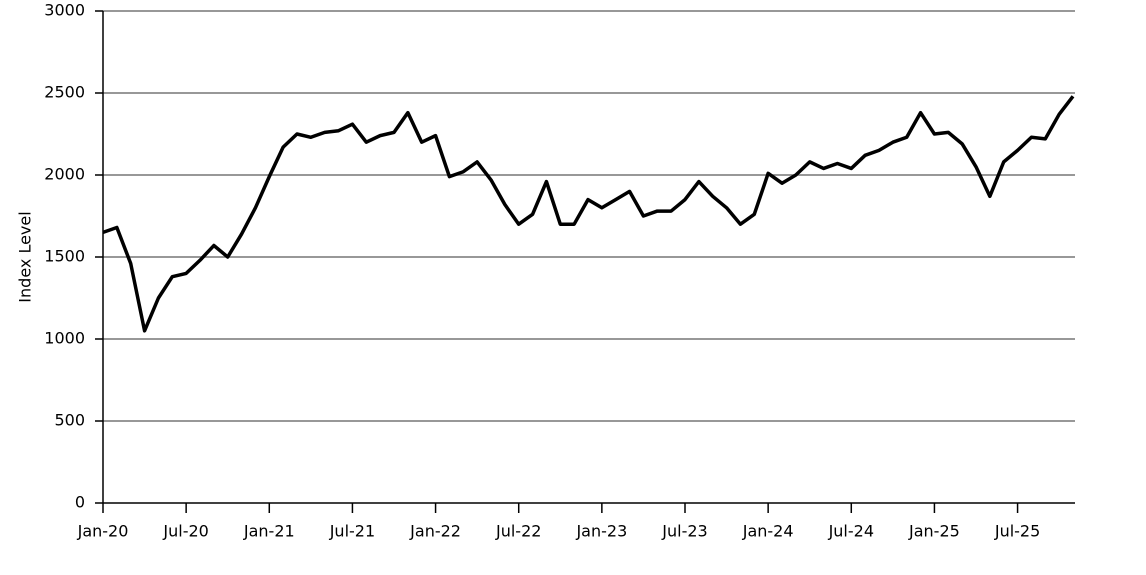 This screenshot has height=575, width=1146. Describe the element at coordinates (435, 531) in the screenshot. I see `x-tick-label: Jan-22` at that location.